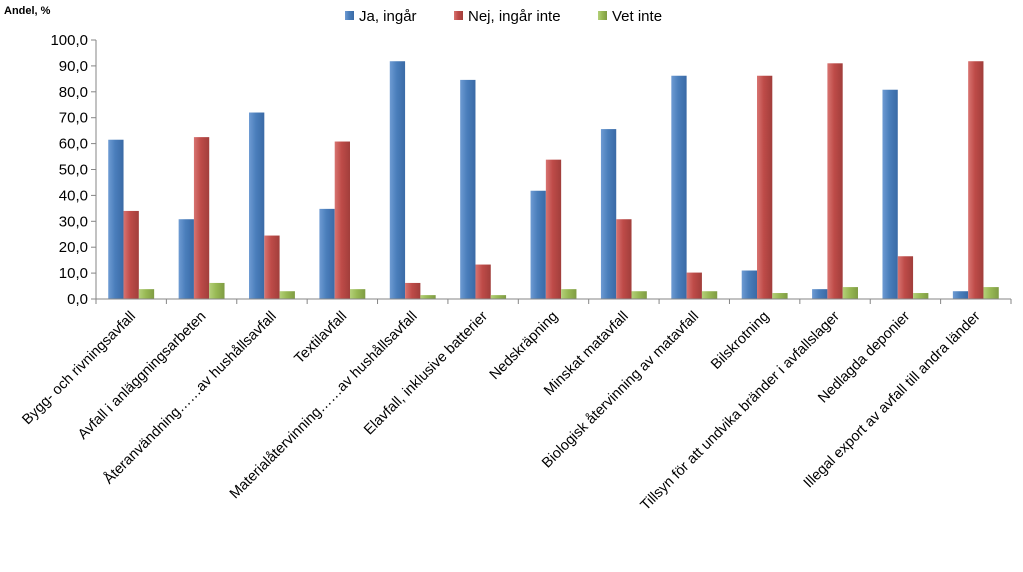 The height and width of the screenshot is (572, 1023). Describe the element at coordinates (426, 373) in the screenshot. I see `x-category-label: Elavfall, inklusive batterier` at that location.